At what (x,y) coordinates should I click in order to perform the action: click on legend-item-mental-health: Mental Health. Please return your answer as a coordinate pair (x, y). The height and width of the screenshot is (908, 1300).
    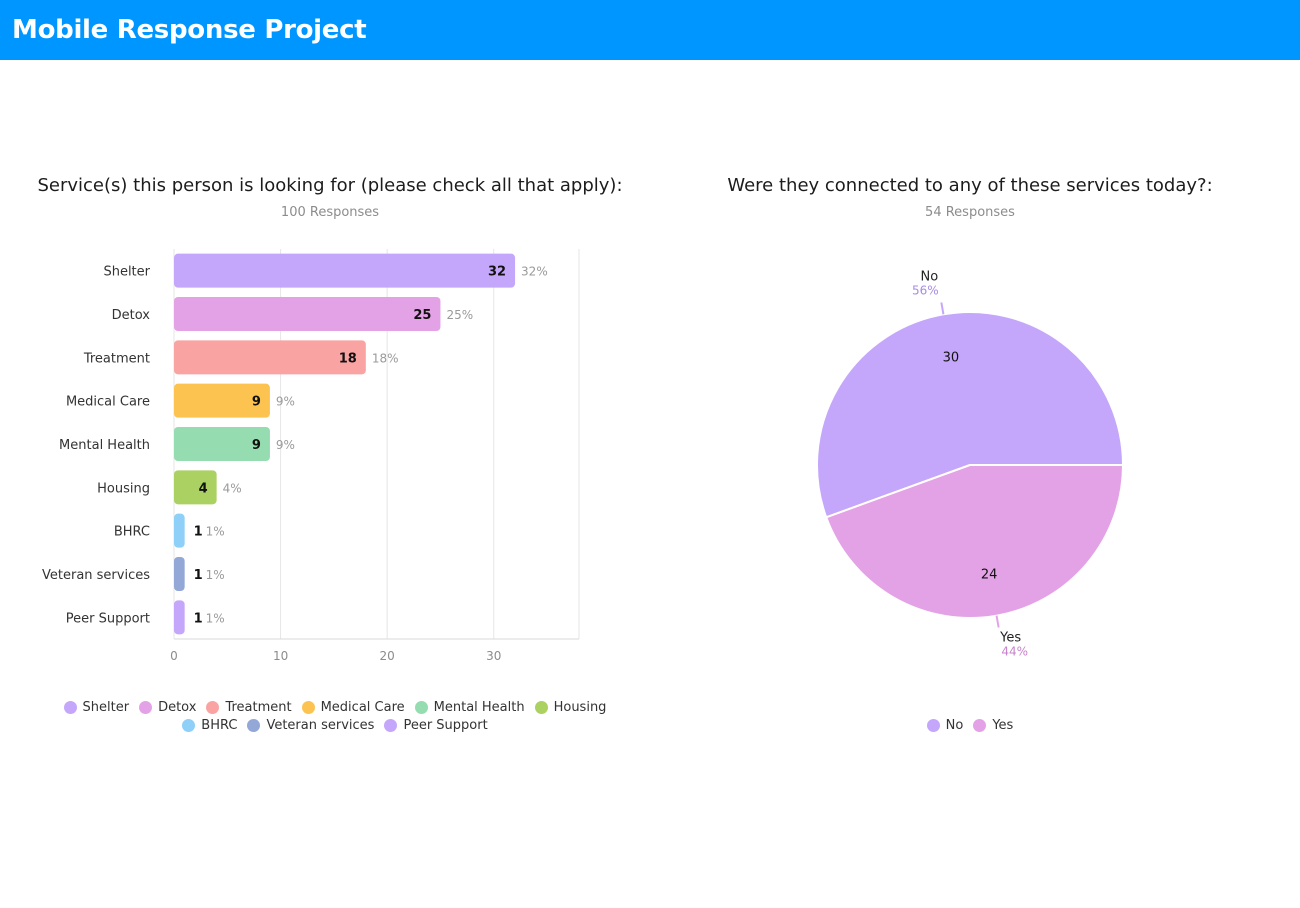
    Looking at the image, I should click on (469, 707).